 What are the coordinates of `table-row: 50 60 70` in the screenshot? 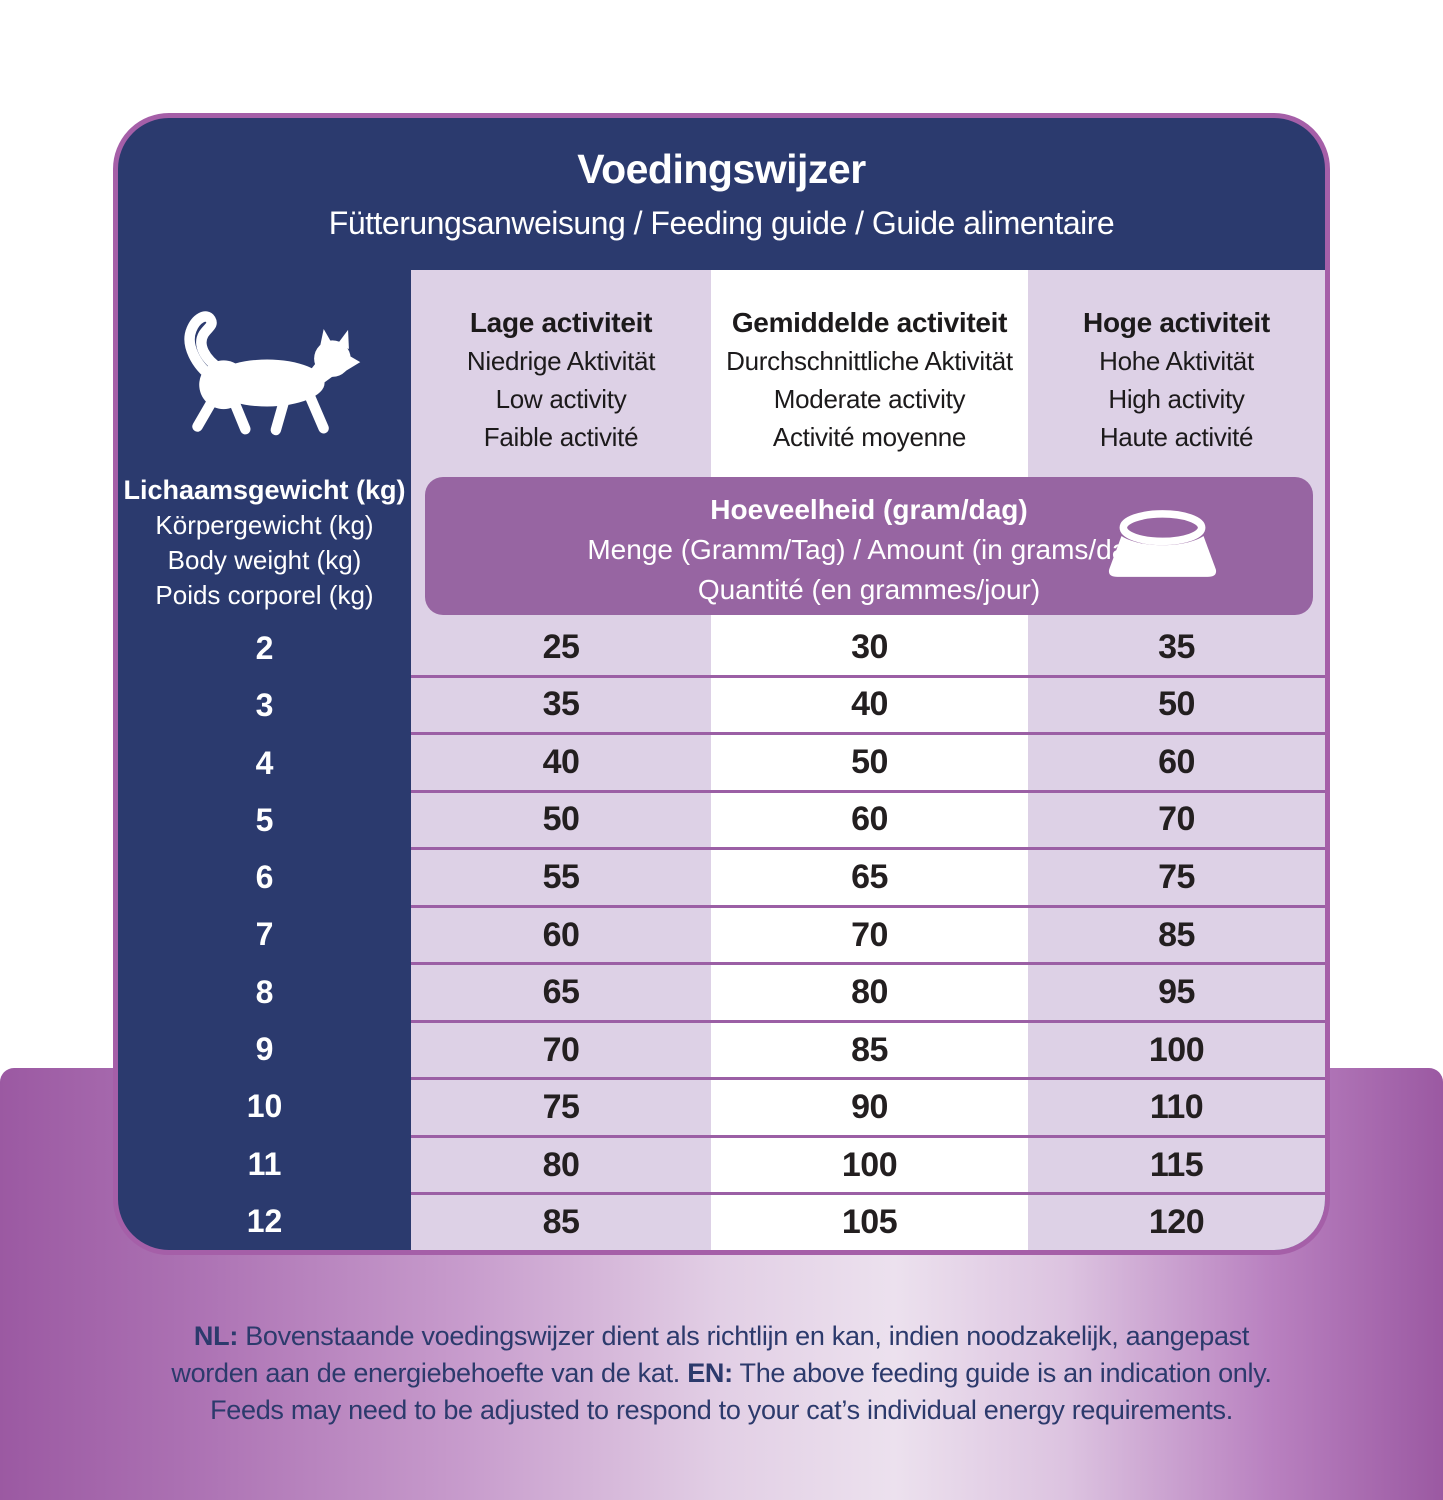 It's located at (868, 818).